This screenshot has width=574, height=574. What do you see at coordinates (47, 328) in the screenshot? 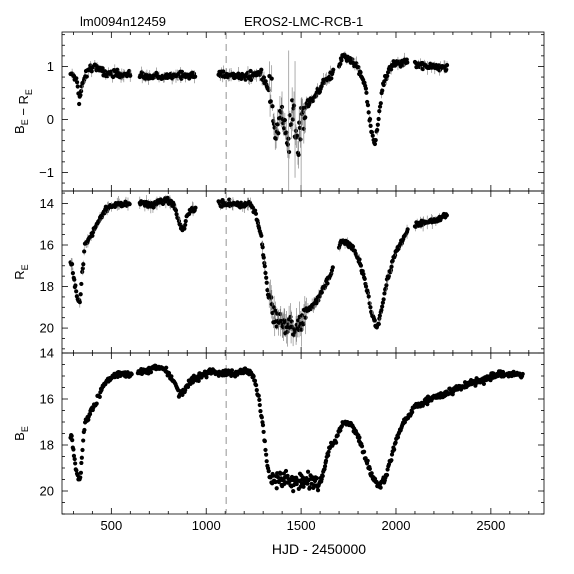
I see `y-tick-label: 20` at bounding box center [47, 328].